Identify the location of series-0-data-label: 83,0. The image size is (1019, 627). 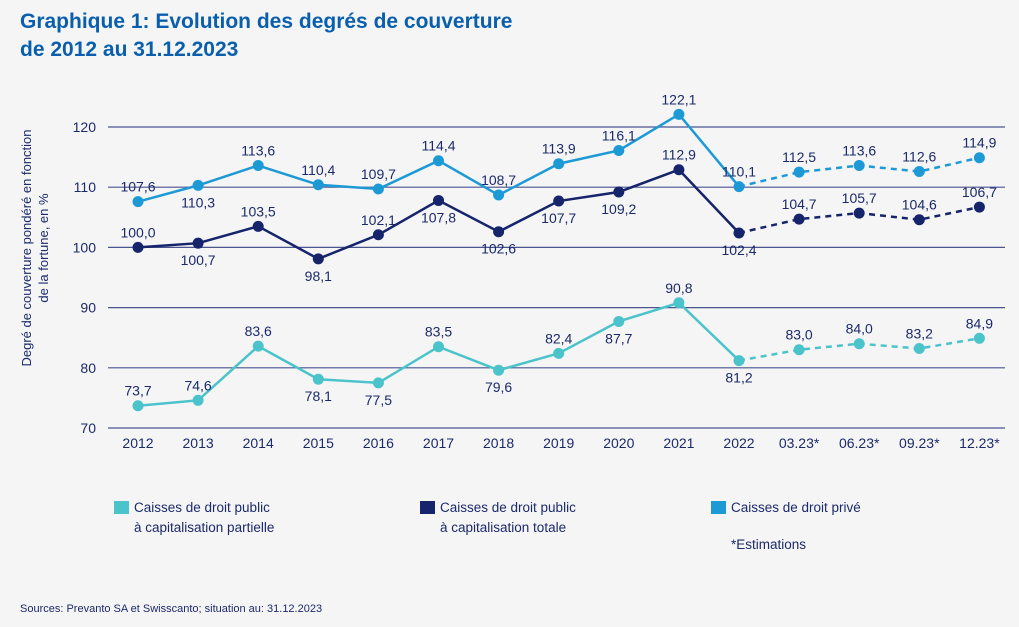
(798, 335).